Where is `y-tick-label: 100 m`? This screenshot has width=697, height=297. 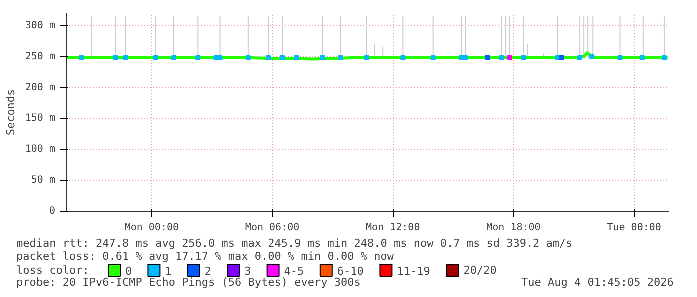 y-tick-label: 100 m is located at coordinates (40, 150).